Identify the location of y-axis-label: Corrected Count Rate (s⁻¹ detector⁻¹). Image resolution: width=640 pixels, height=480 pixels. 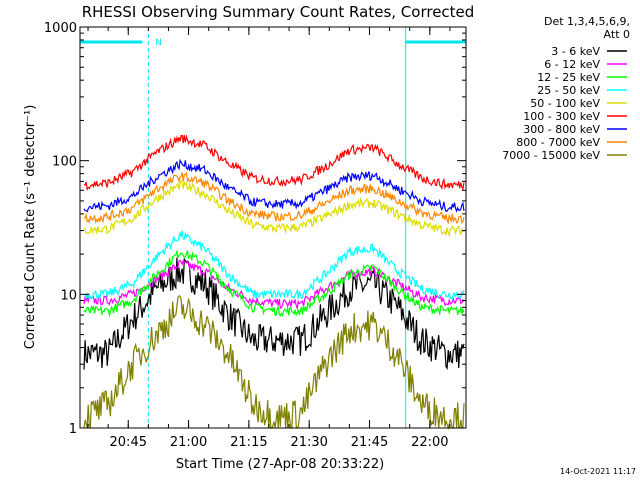
(30, 227).